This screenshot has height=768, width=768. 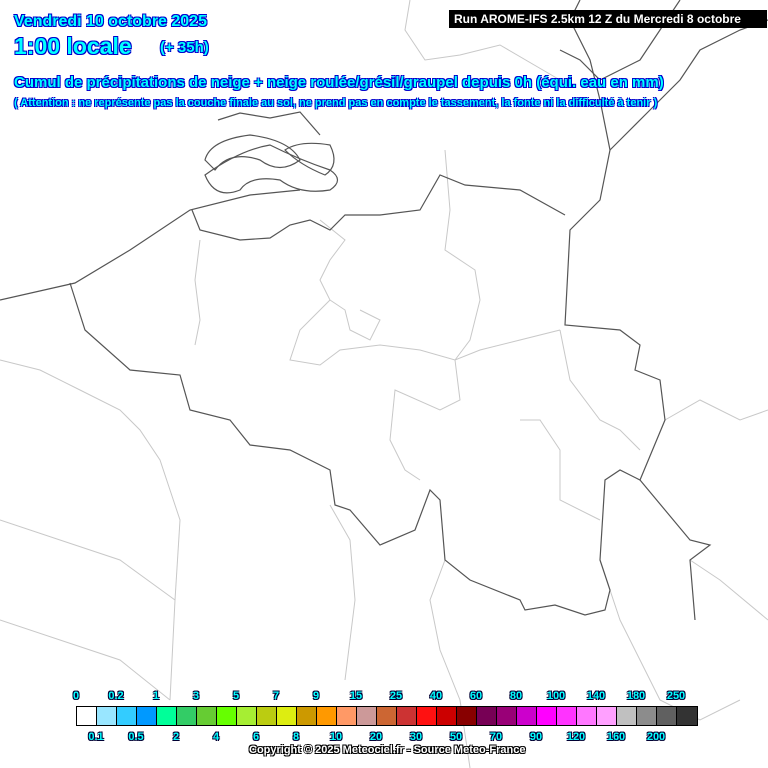 I want to click on legend-label-bottom: 30, so click(x=416, y=737).